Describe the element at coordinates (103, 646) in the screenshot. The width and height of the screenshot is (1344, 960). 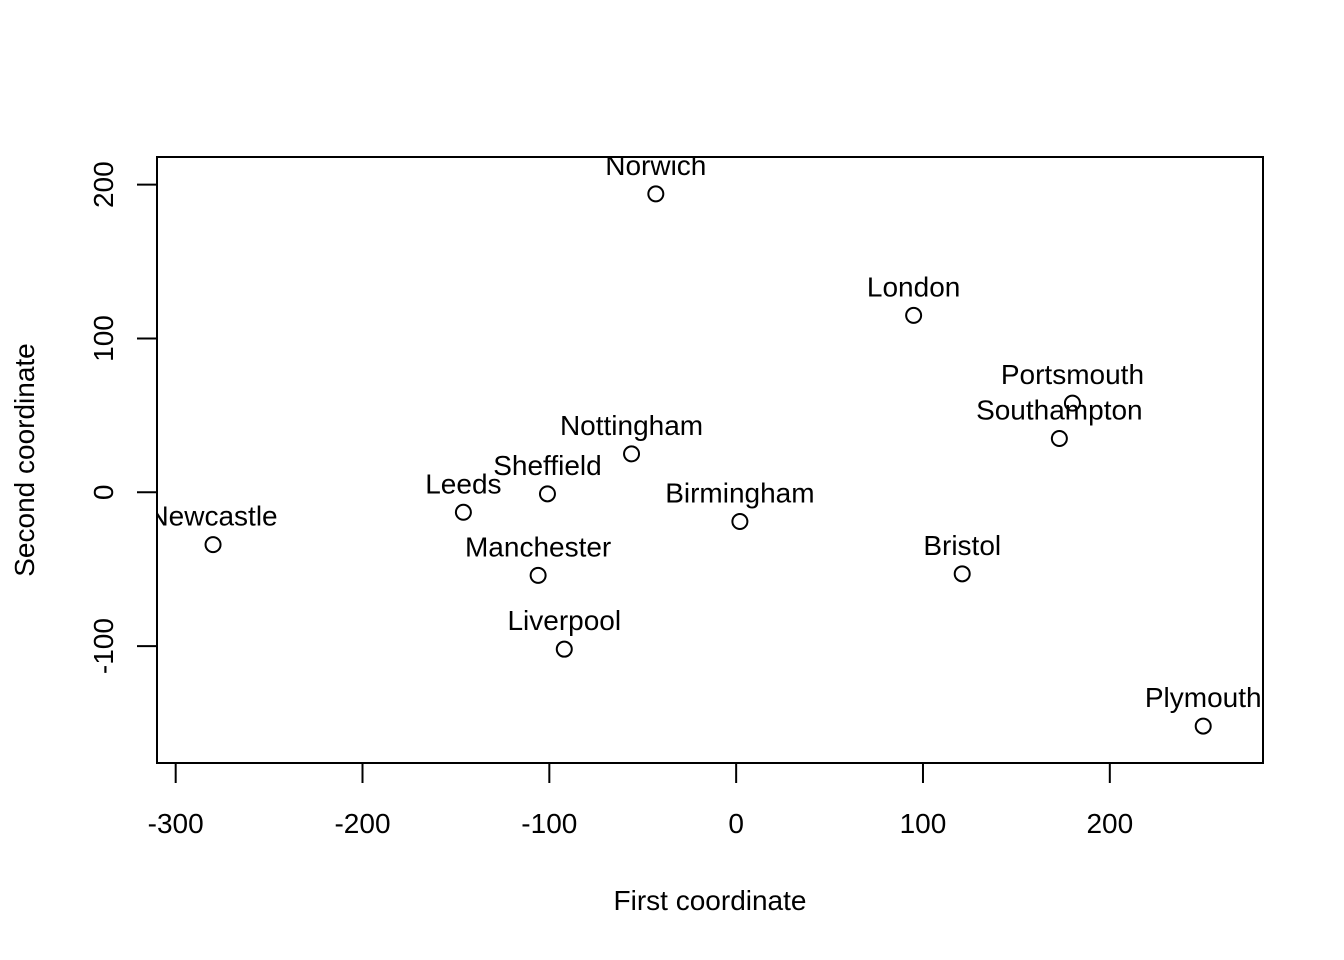
I see `y-tick-label: -100` at that location.